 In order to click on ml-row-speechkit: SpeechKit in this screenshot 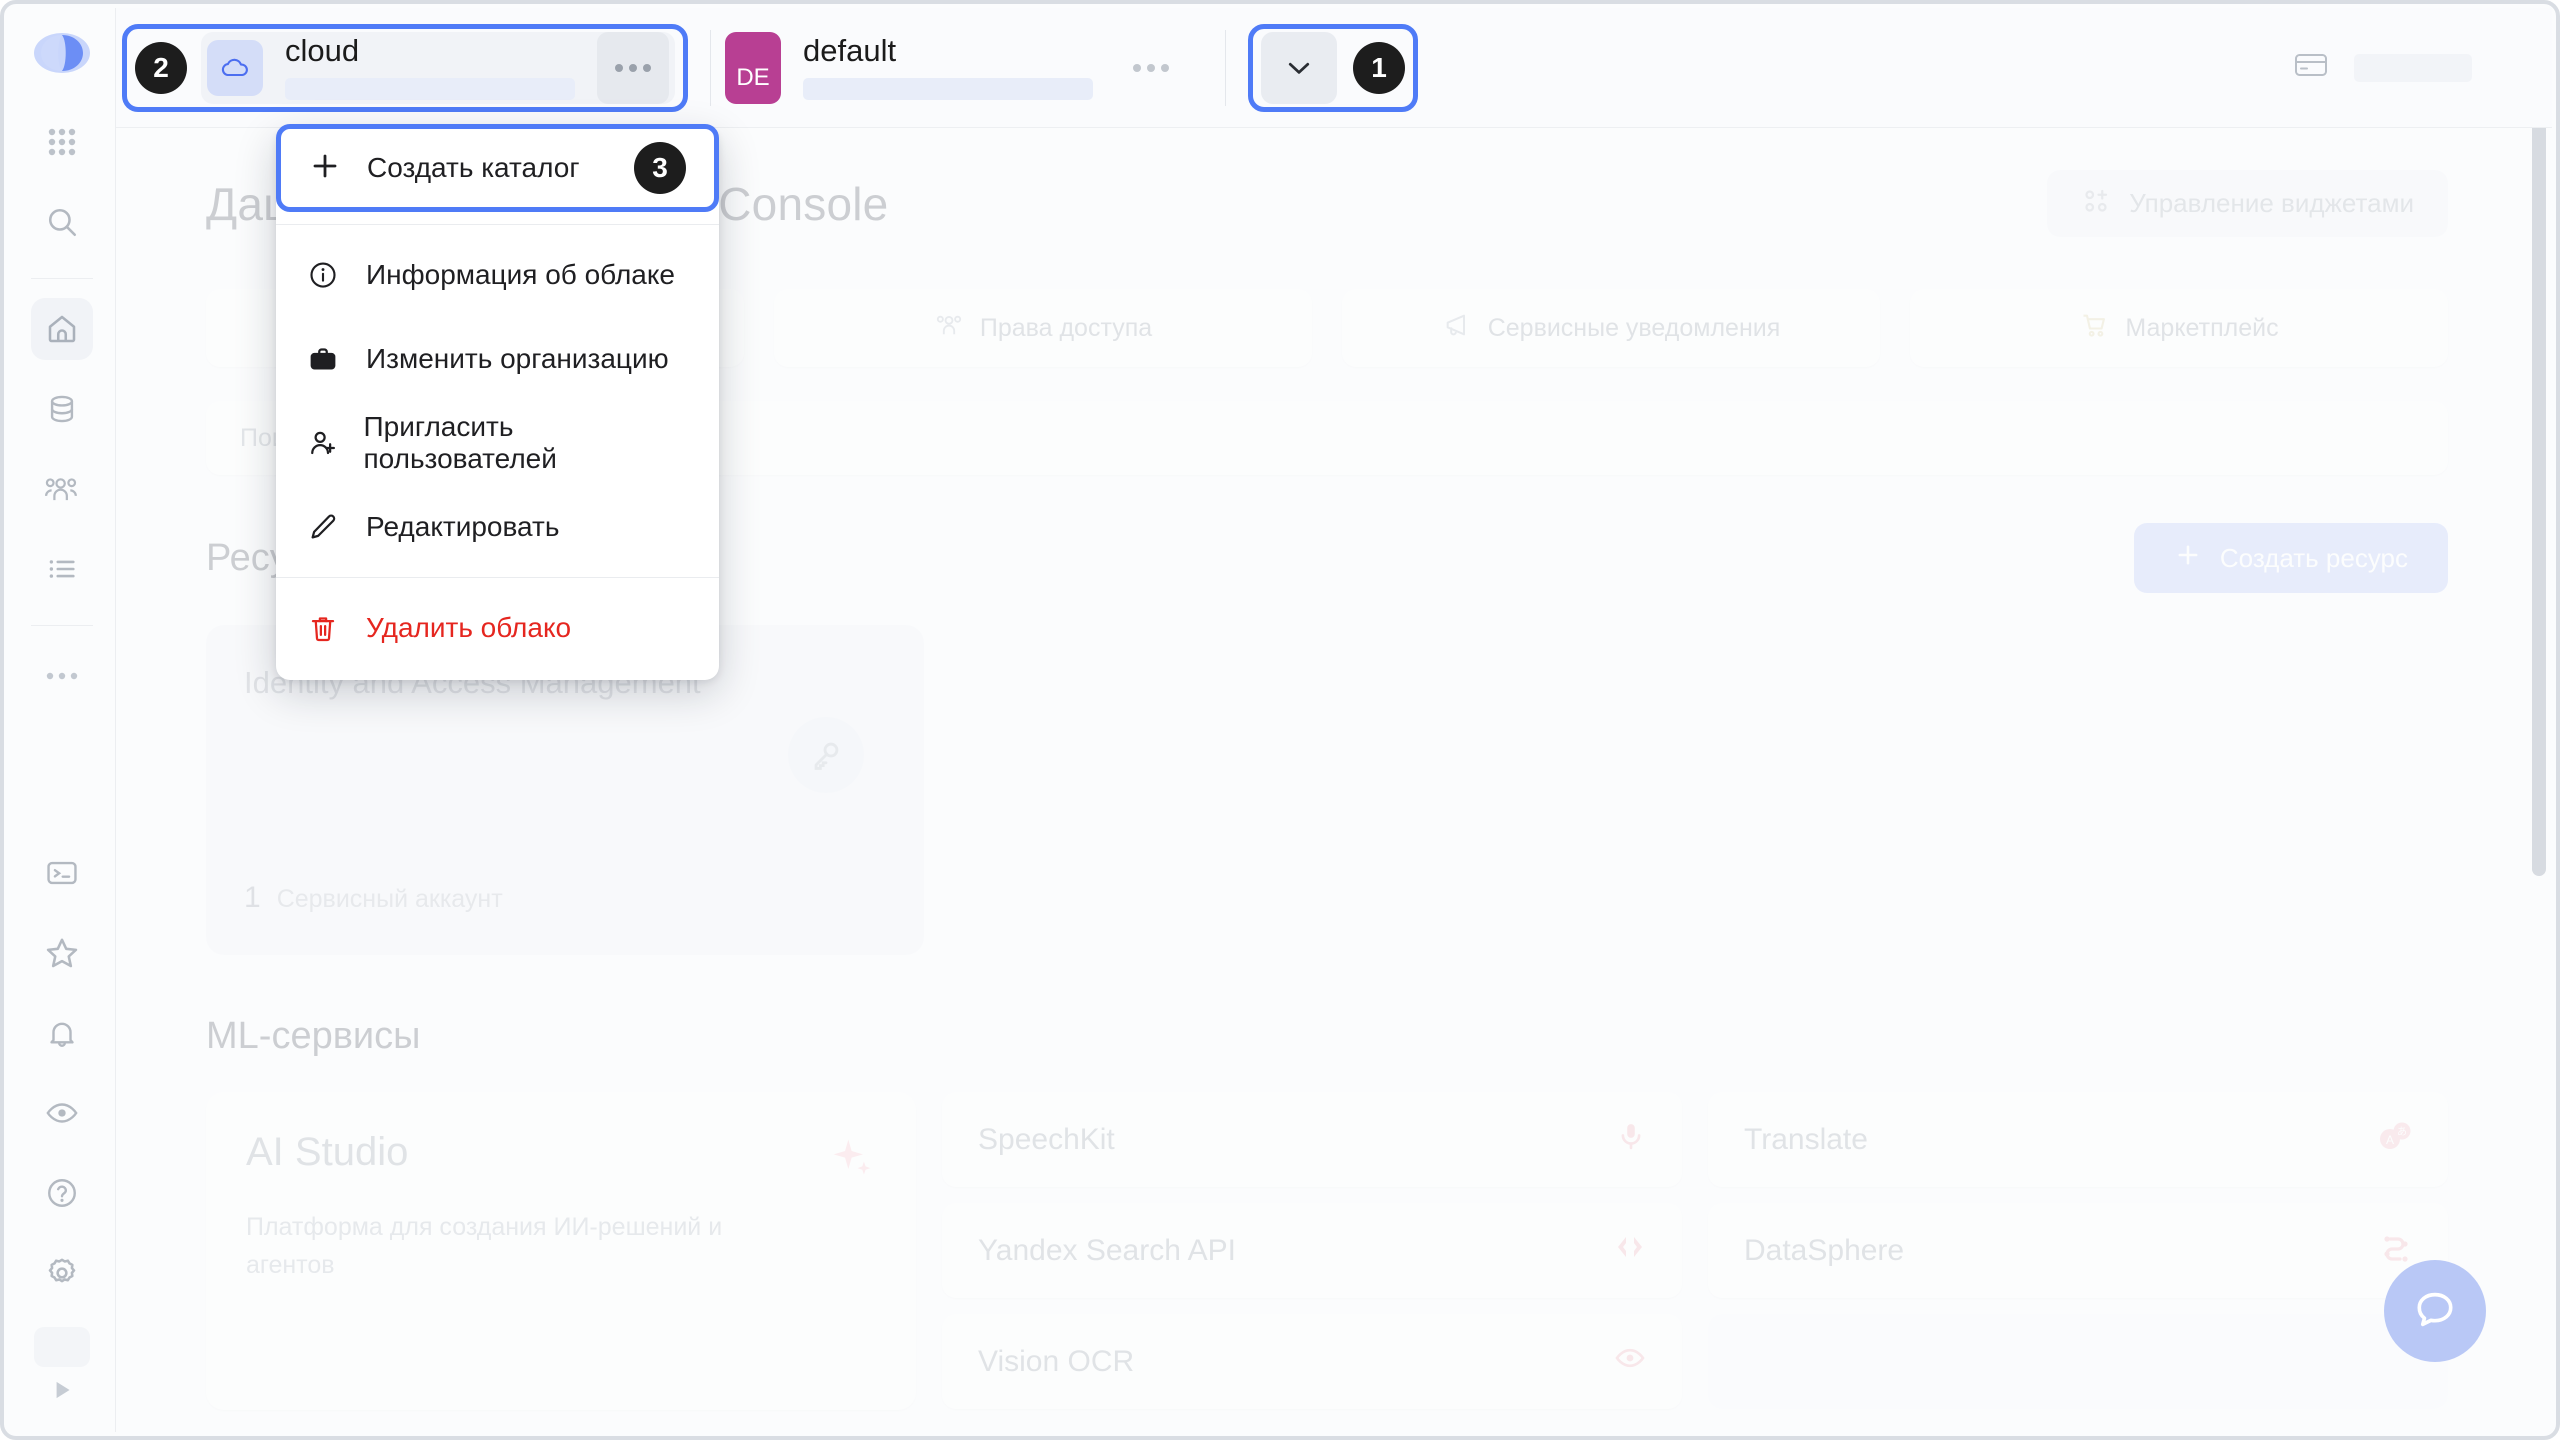, I will do `click(1312, 1139)`.